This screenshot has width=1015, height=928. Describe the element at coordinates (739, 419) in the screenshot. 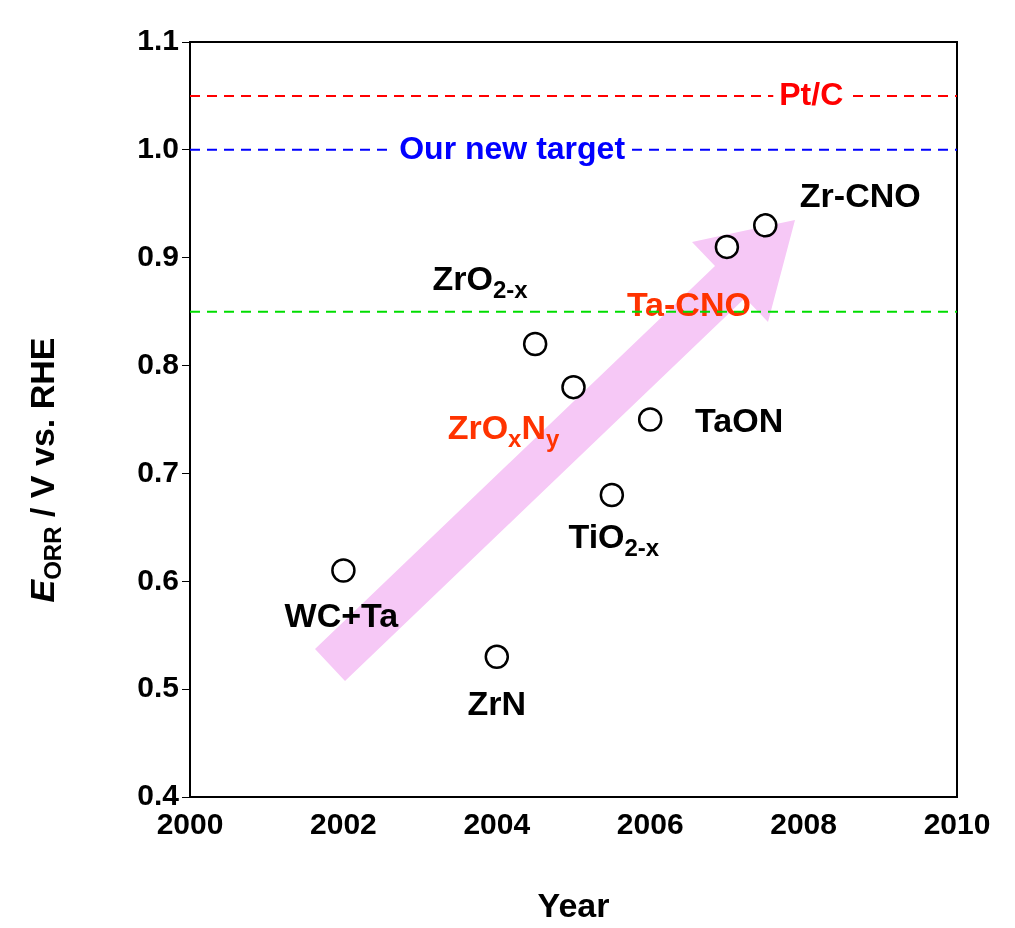

I see `annotation: TaON` at that location.